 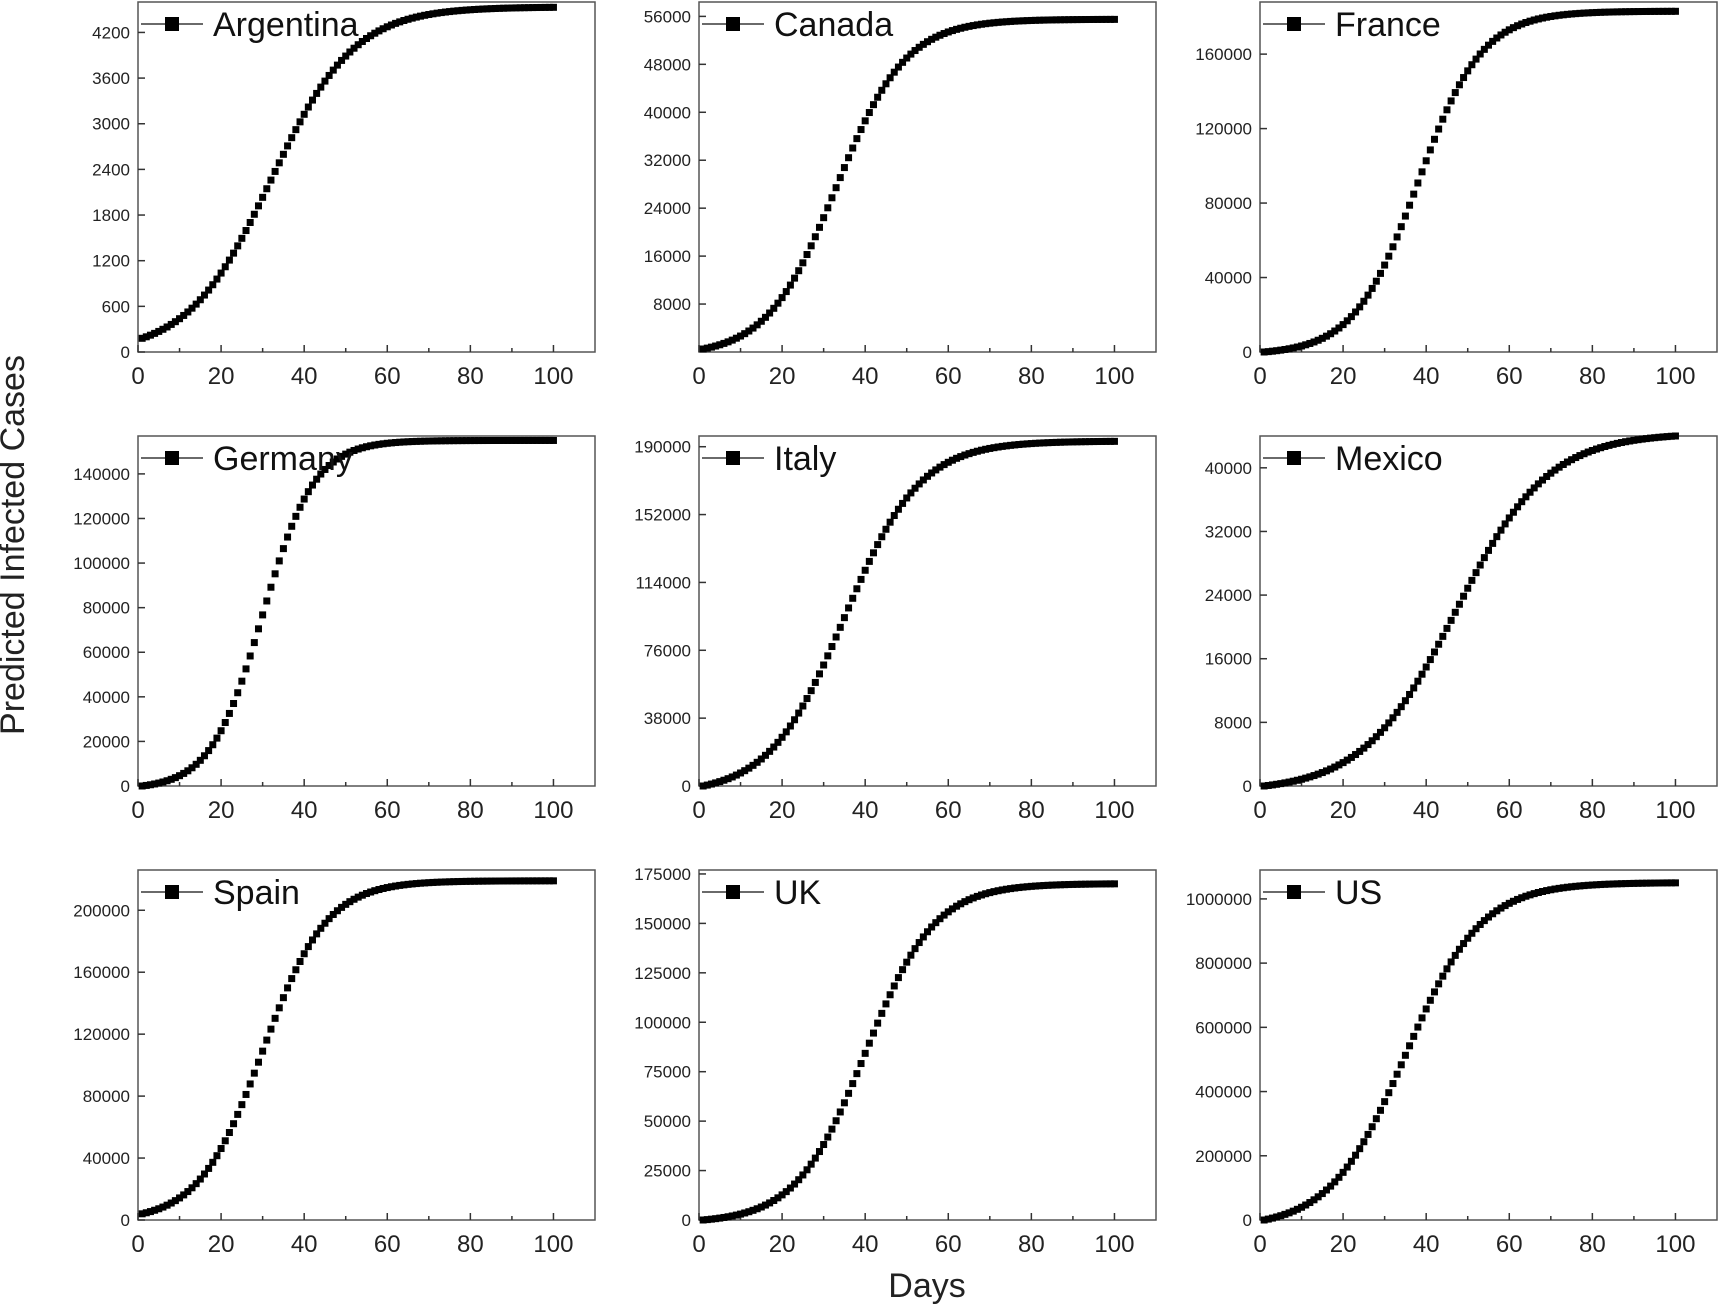 I want to click on y-tick-label: 600000, so click(x=1223, y=1027).